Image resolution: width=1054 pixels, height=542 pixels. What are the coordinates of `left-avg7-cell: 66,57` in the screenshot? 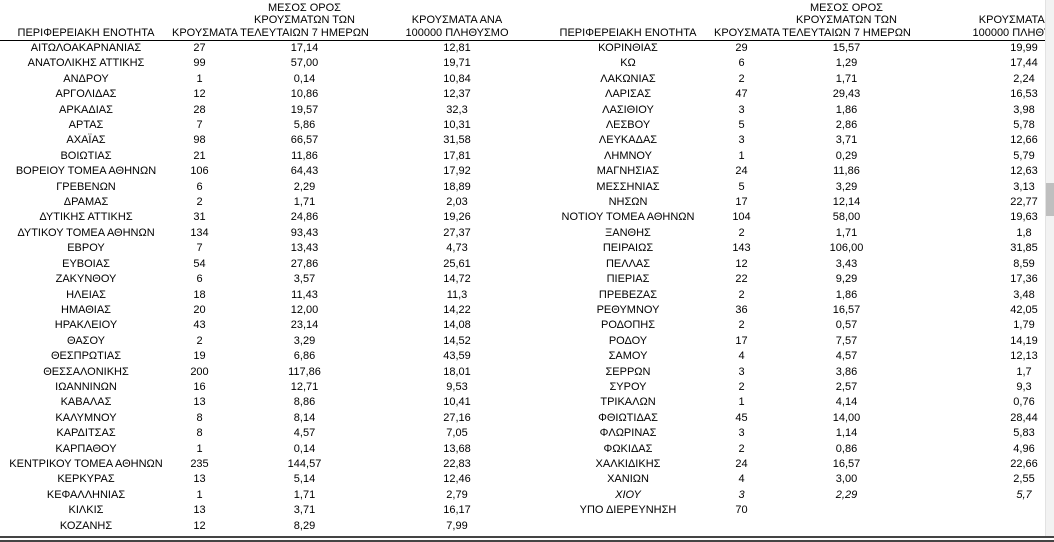 It's located at (304, 140).